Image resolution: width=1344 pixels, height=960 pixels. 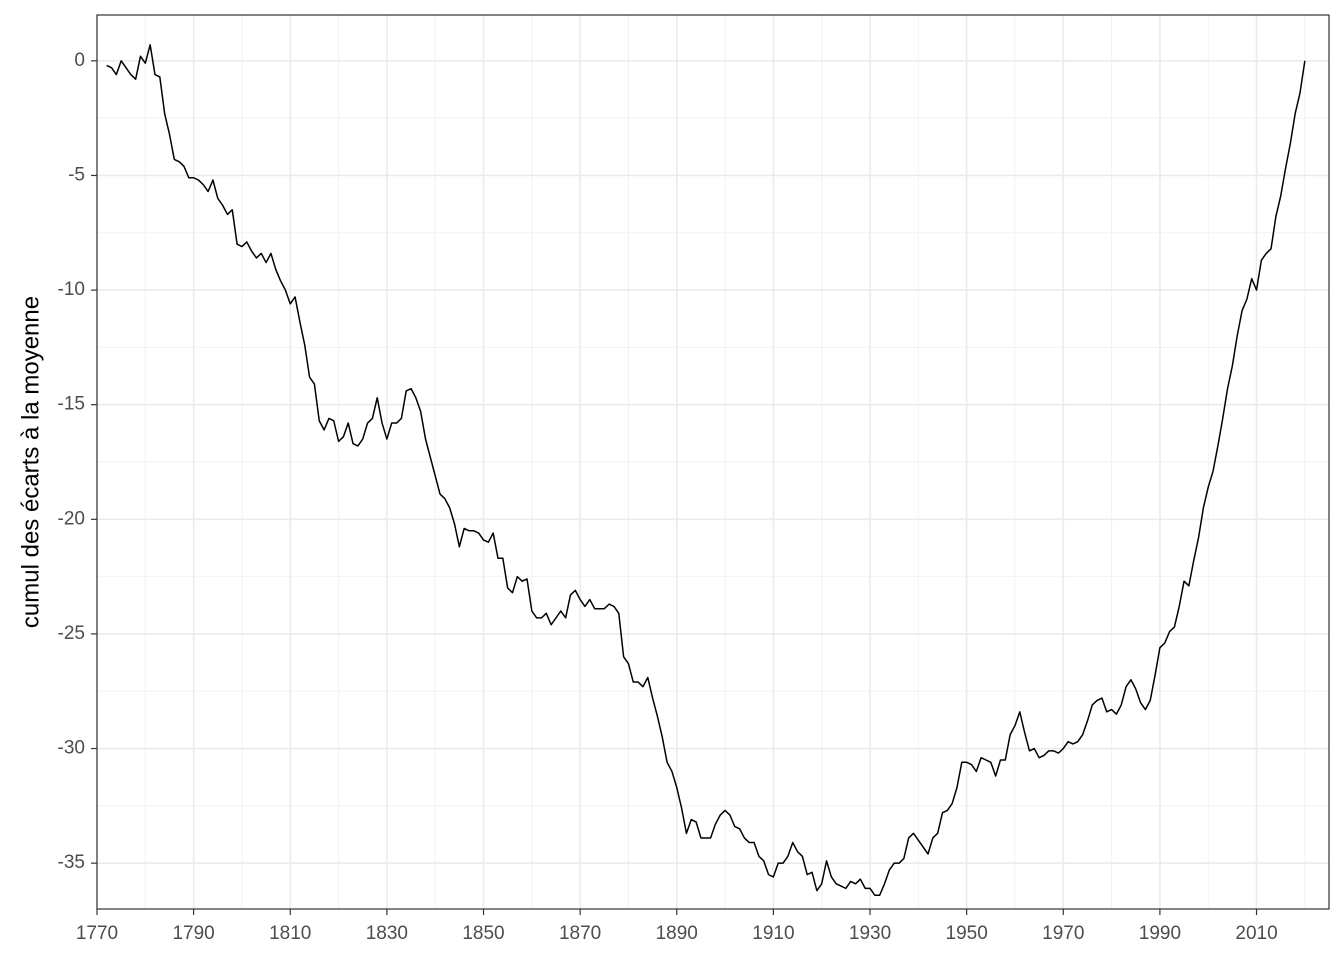 I want to click on y-tick-label: -25, so click(x=71, y=633).